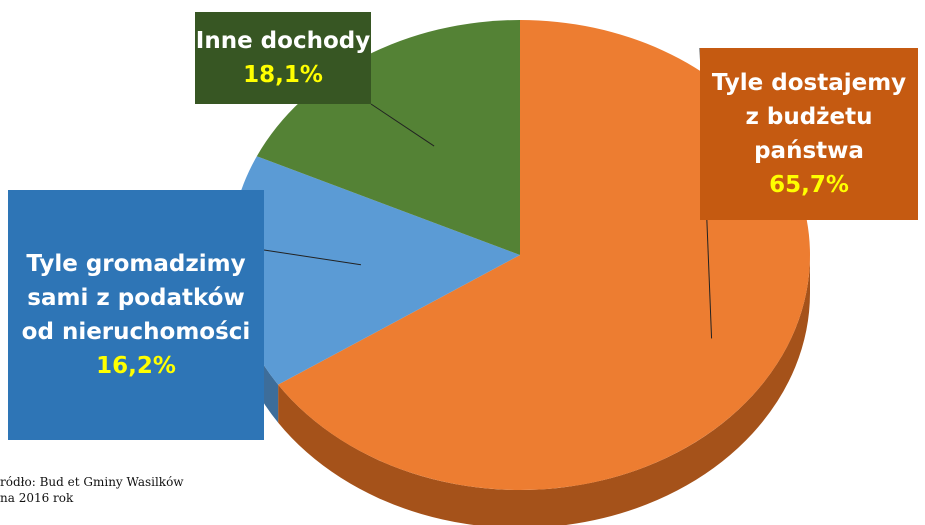 Image resolution: width=925 pixels, height=525 pixels. What do you see at coordinates (283, 75) in the screenshot?
I see `other-income-value-label: 18,1%` at bounding box center [283, 75].